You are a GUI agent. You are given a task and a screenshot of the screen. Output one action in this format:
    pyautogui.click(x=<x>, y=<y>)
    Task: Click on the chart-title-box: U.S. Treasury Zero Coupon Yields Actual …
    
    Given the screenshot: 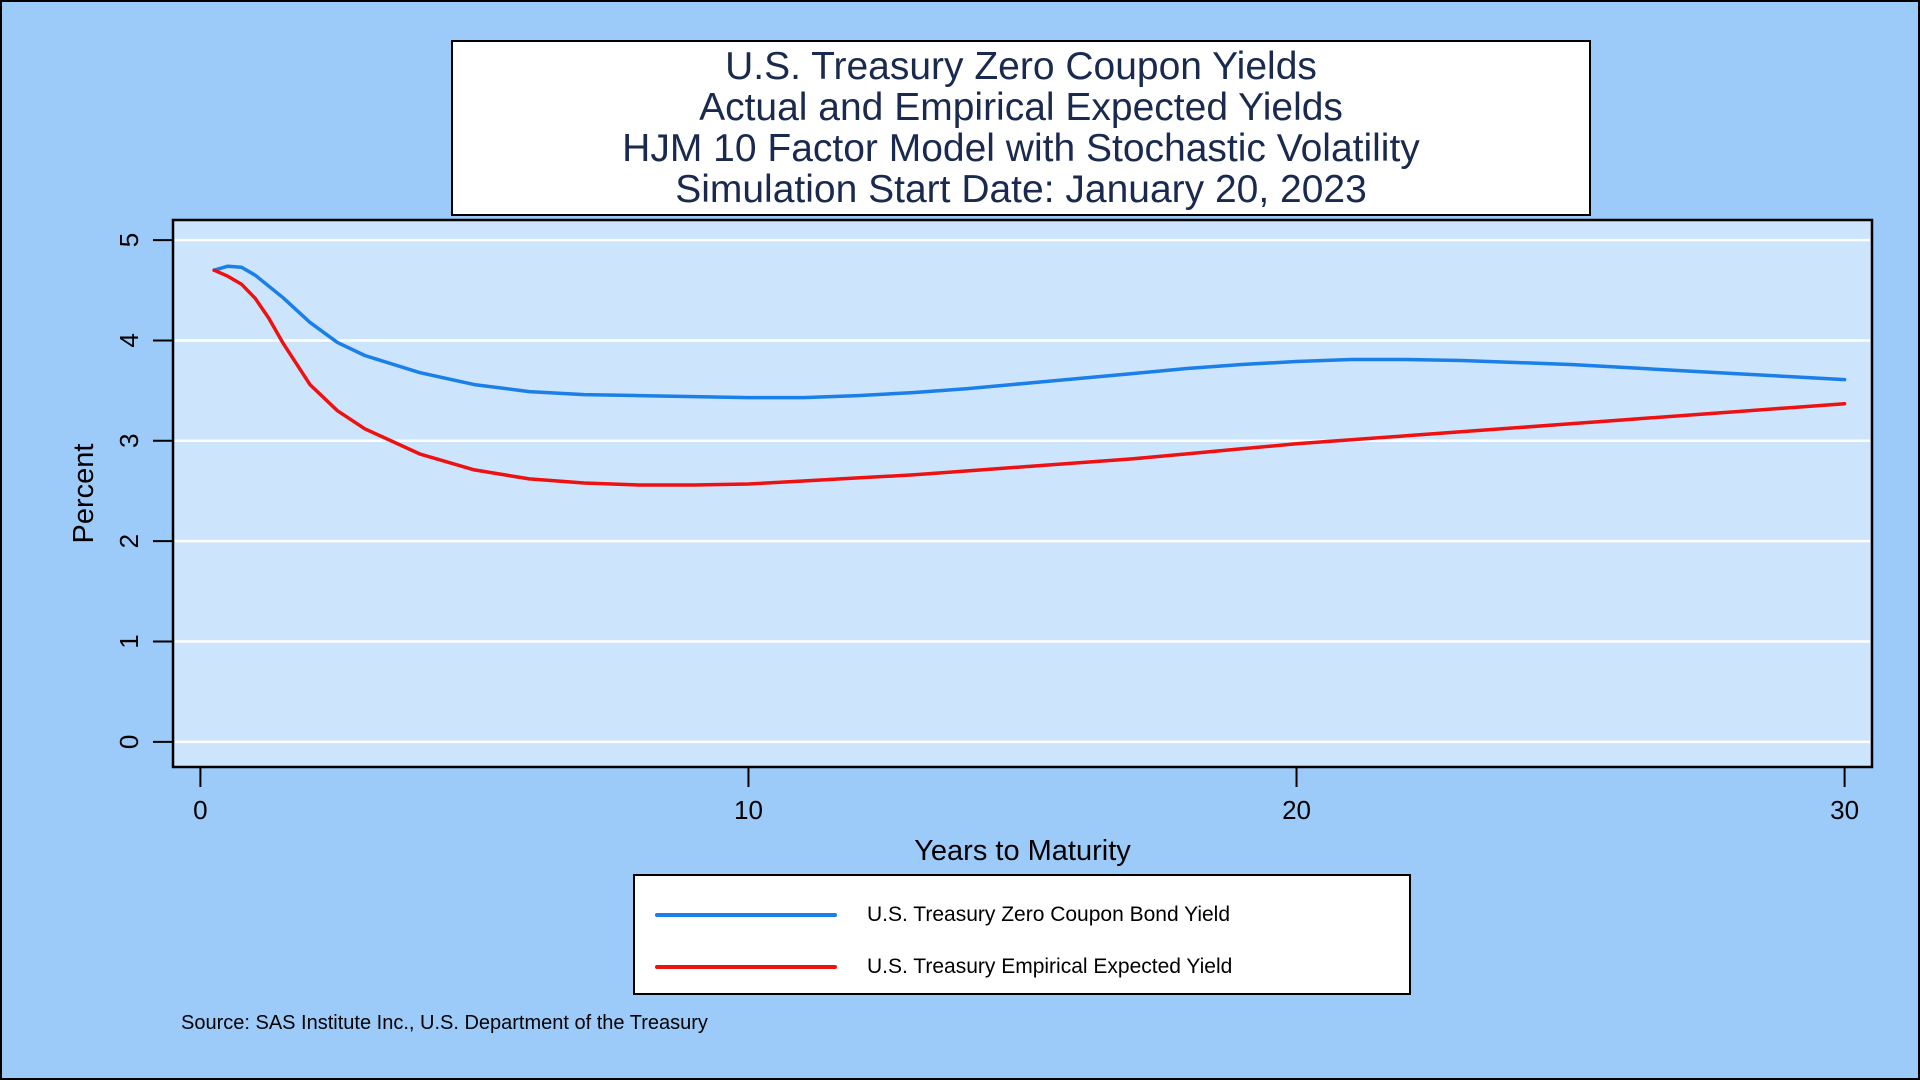 What is the action you would take?
    pyautogui.click(x=1021, y=128)
    